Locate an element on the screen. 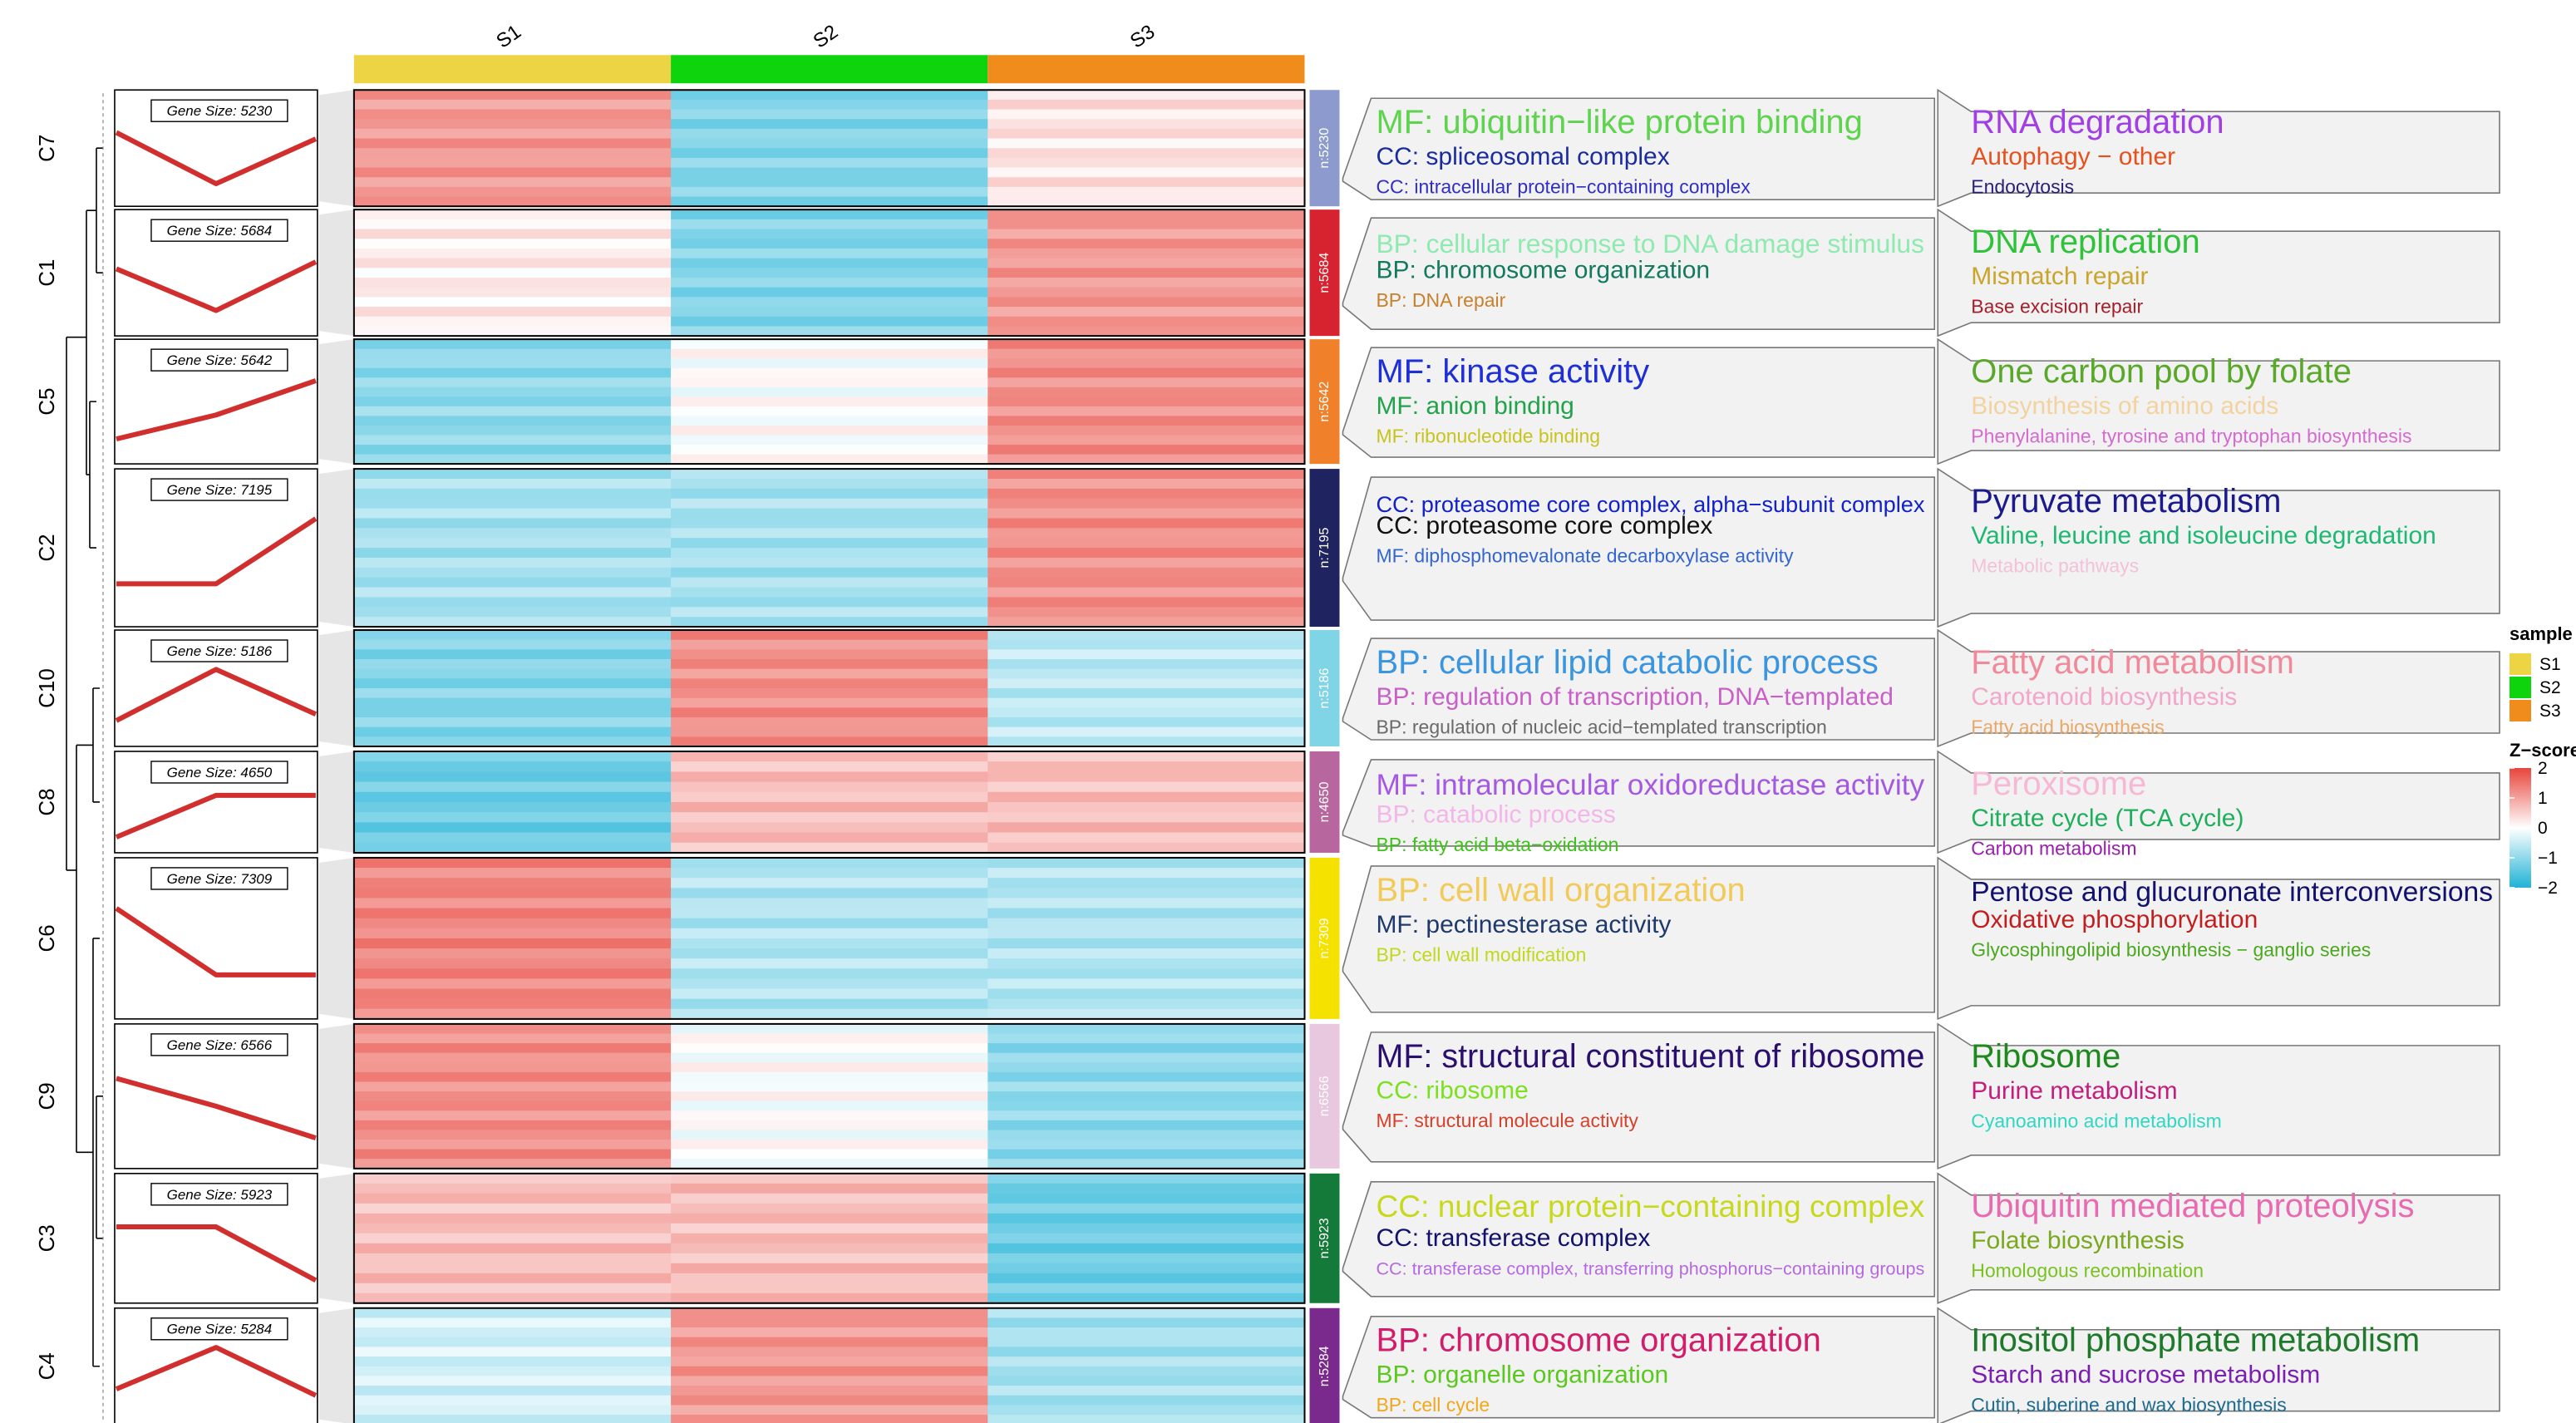  cluster-color-bar-C9 is located at coordinates (1324, 1096).